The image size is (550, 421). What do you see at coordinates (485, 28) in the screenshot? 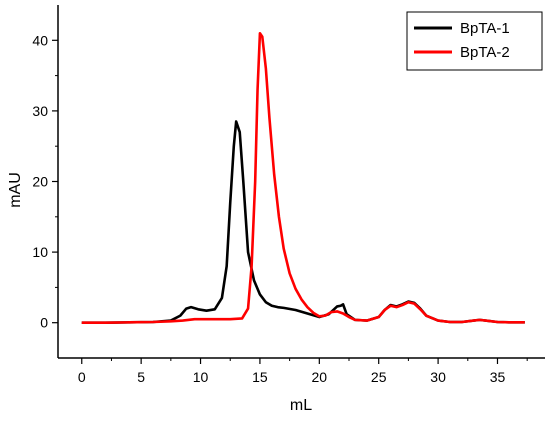
I see `legend-label-bptA-1: BpTA-1` at bounding box center [485, 28].